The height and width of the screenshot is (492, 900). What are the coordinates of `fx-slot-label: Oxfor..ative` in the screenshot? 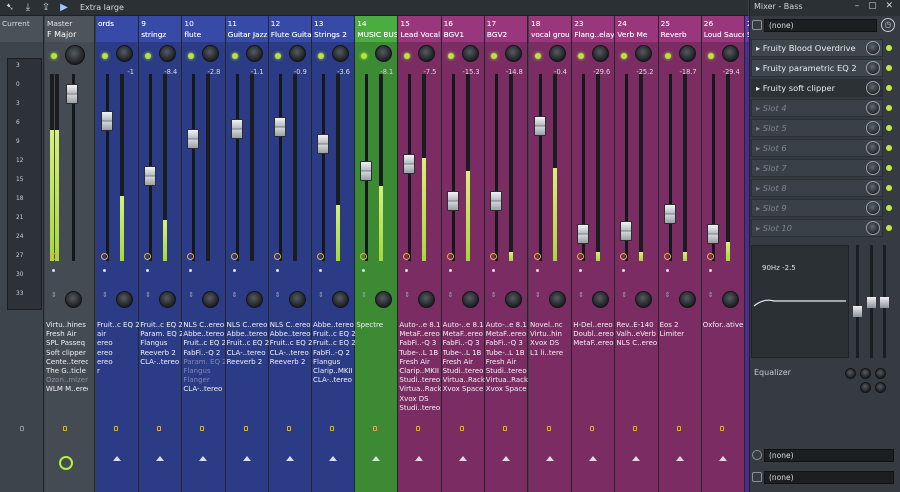 It's located at (723, 325).